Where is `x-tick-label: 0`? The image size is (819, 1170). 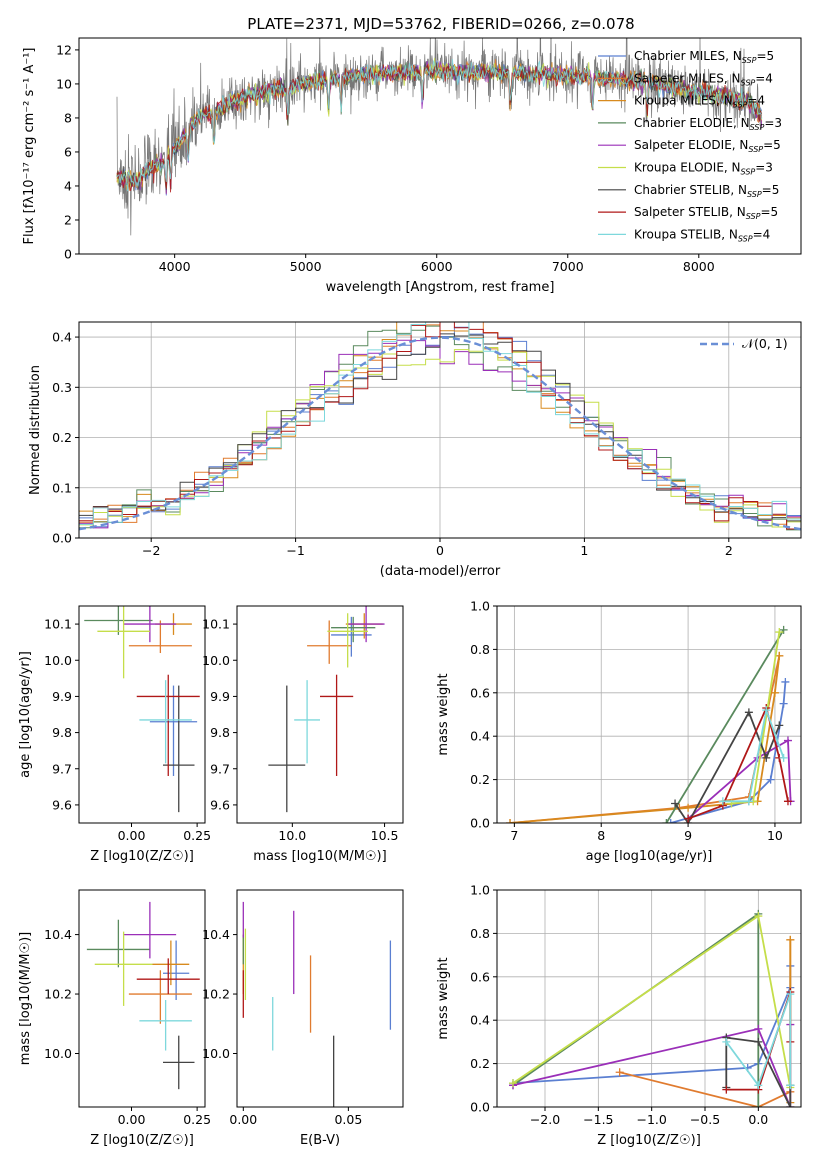
x-tick-label: 0 is located at coordinates (440, 550).